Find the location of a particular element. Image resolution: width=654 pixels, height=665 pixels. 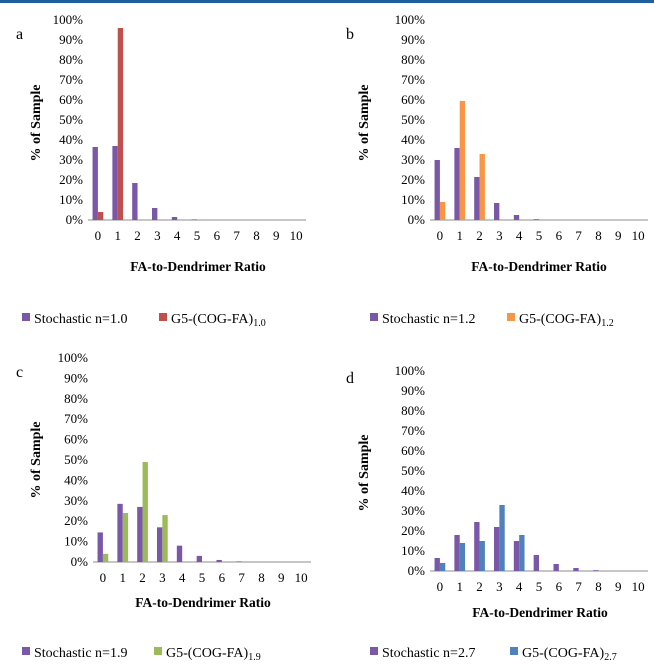

panel-letter: a is located at coordinates (19, 34).